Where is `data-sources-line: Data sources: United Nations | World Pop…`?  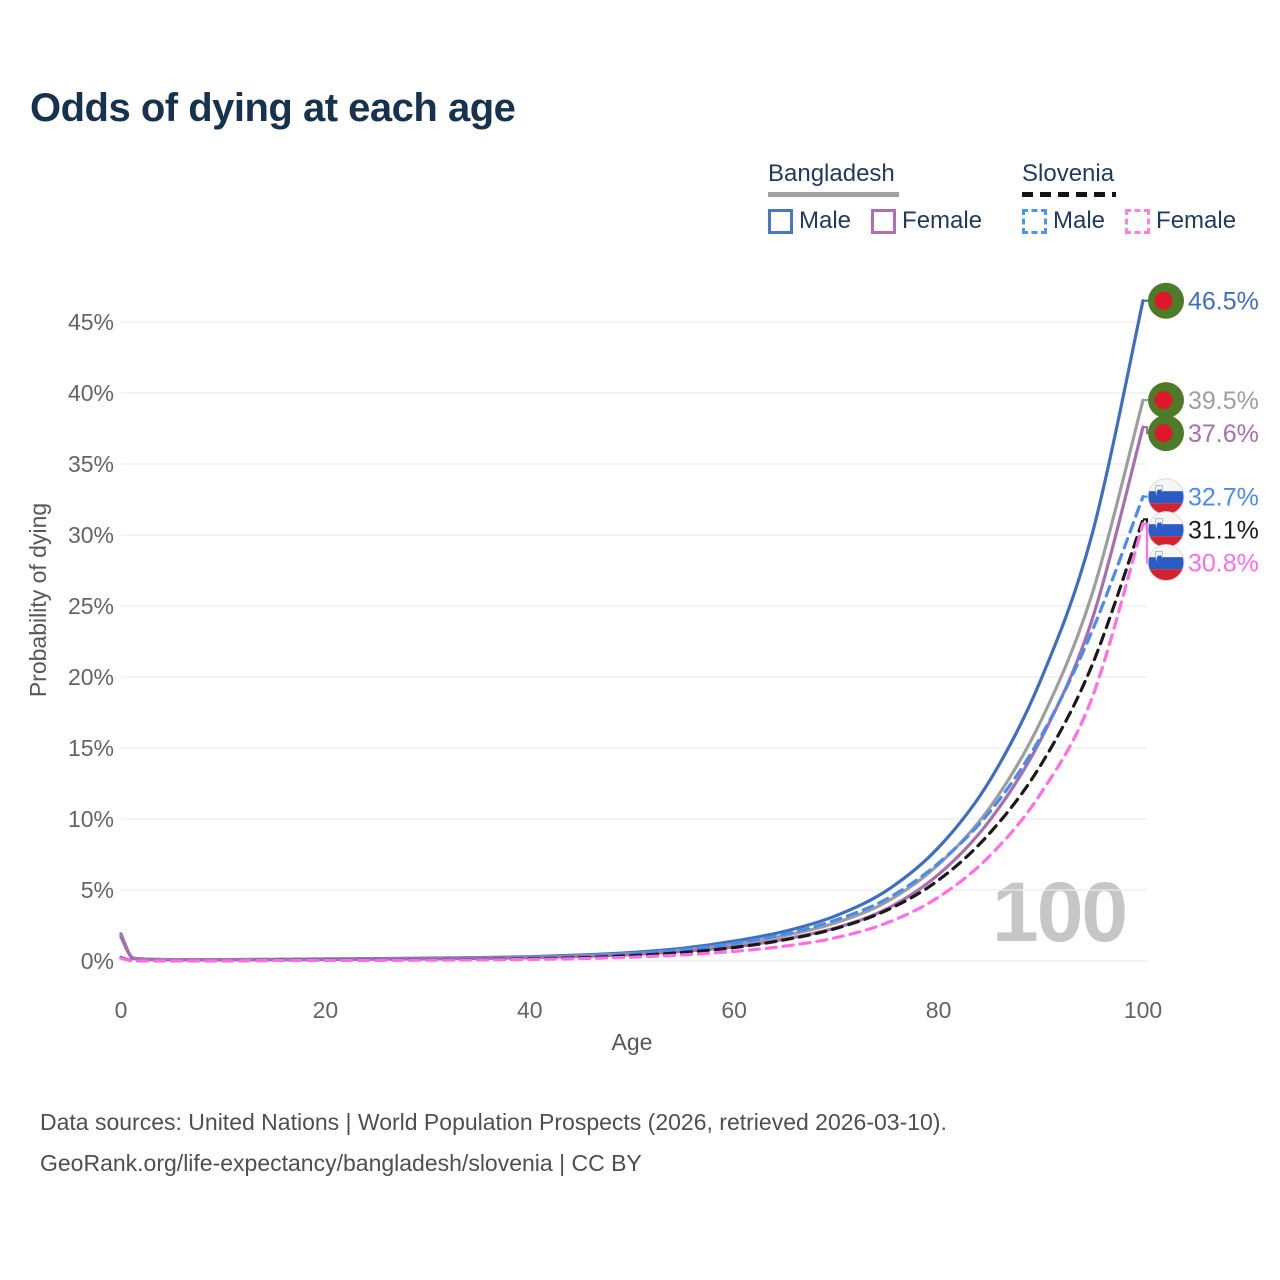
data-sources-line: Data sources: United Nations | World Pop… is located at coordinates (493, 1122).